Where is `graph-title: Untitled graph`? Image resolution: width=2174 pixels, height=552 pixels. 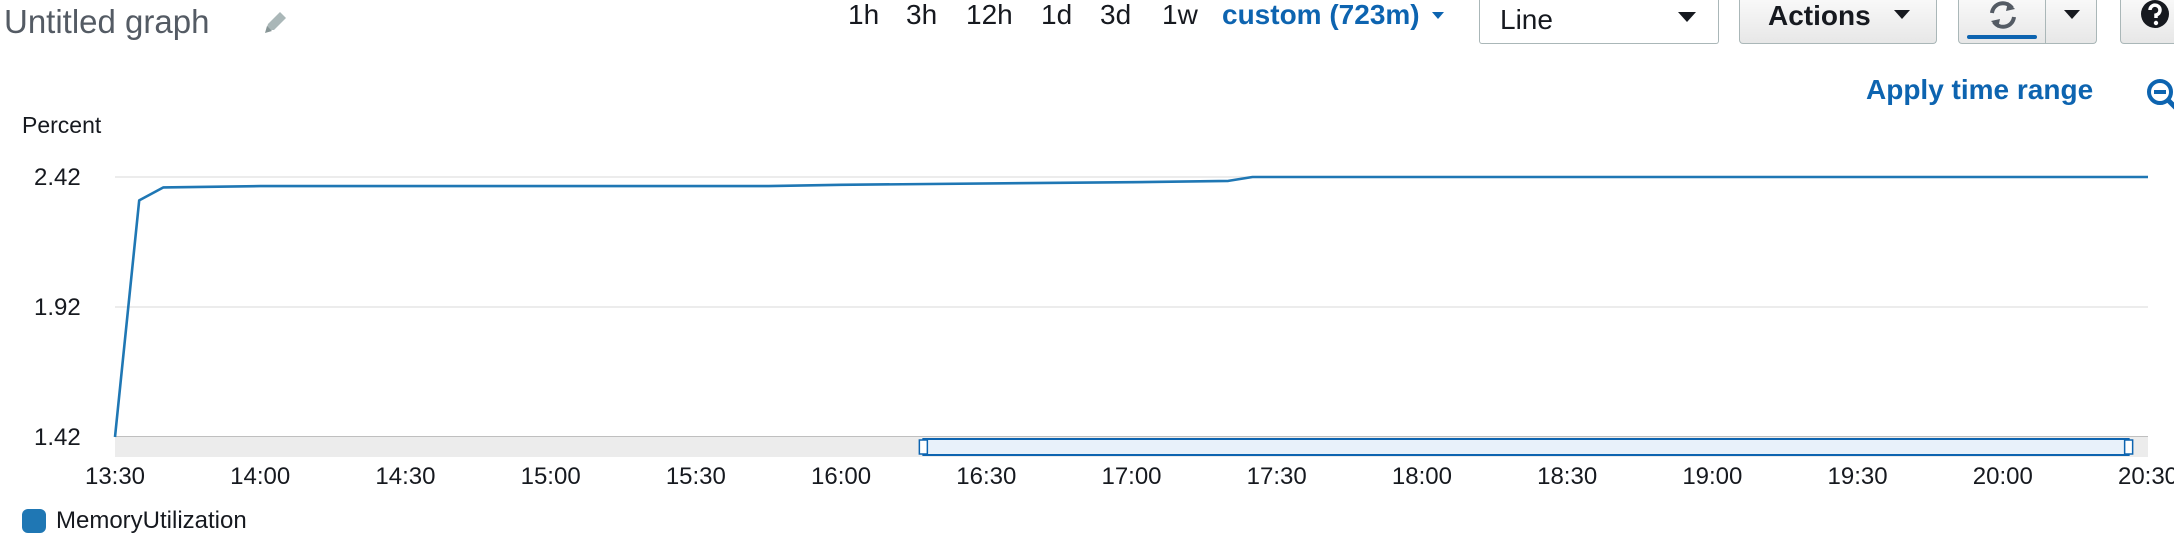
graph-title: Untitled graph is located at coordinates (107, 21).